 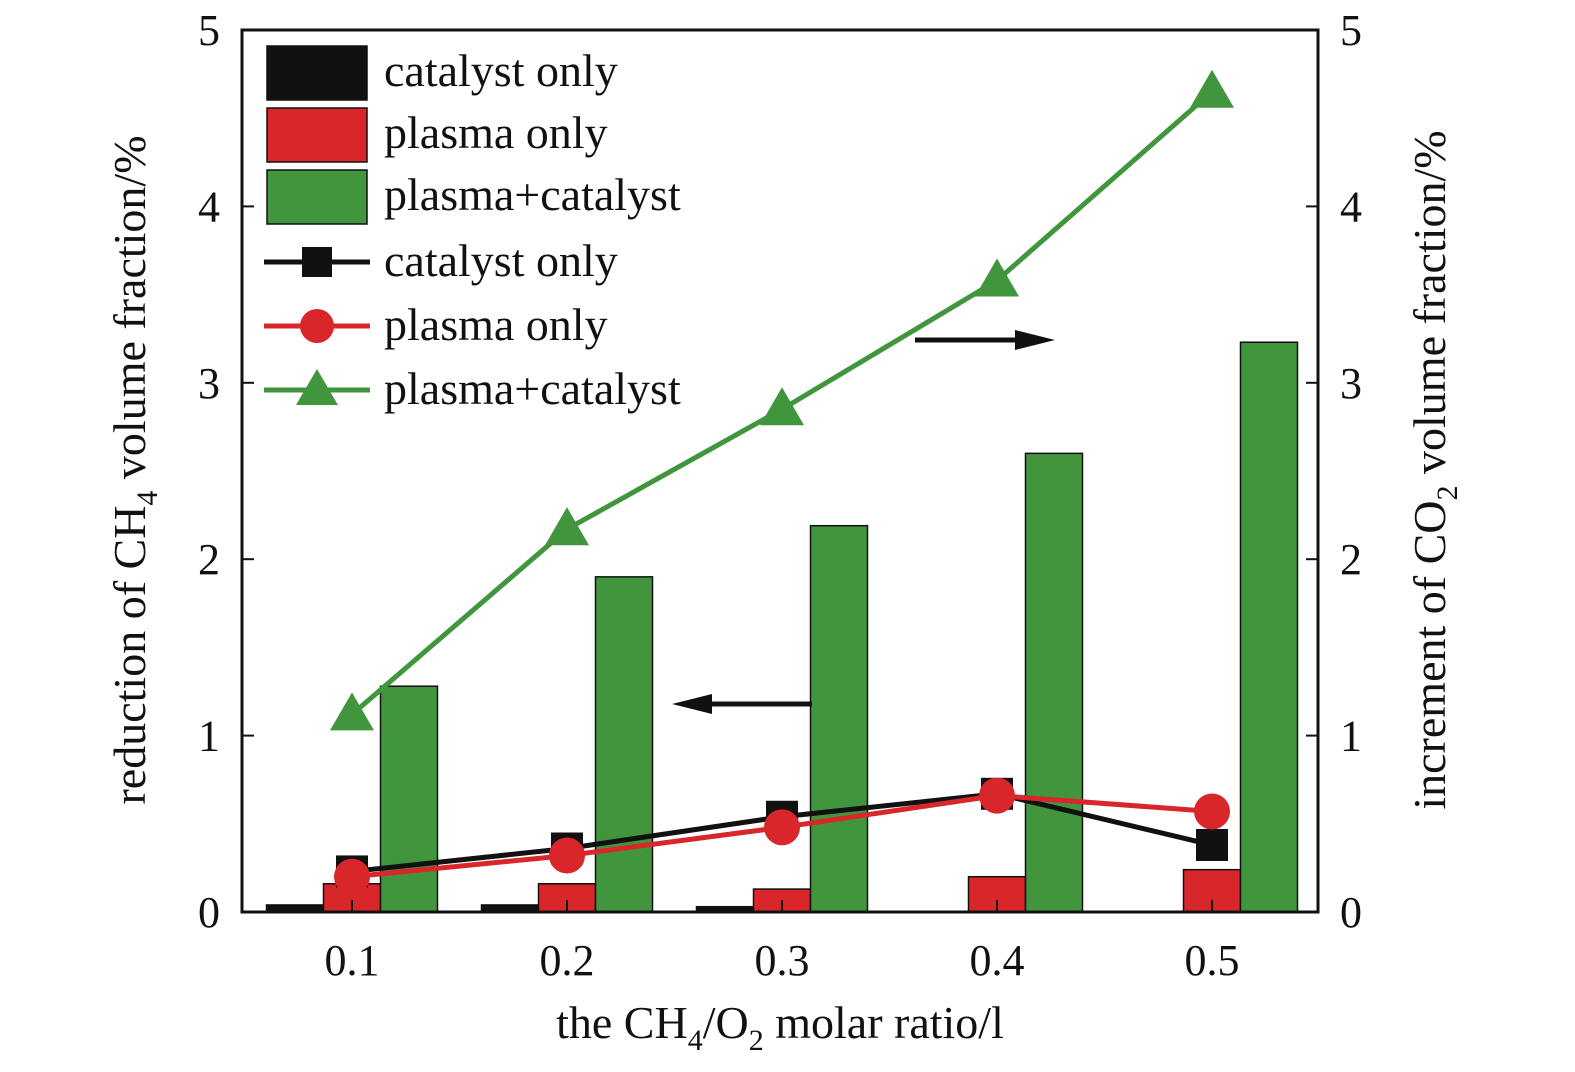 I want to click on point-plasma-only-0.3, so click(x=782, y=827).